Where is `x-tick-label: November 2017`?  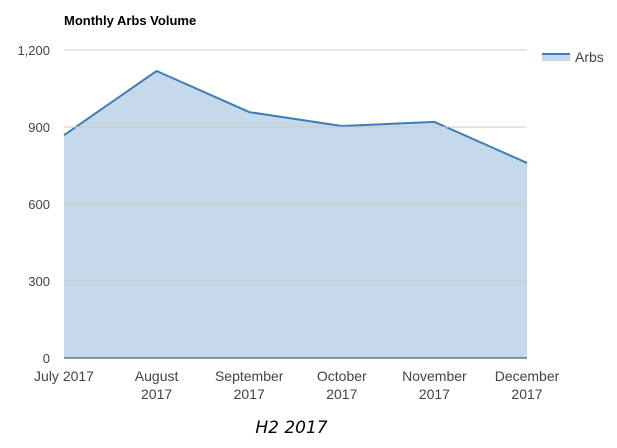
x-tick-label: November 2017 is located at coordinates (434, 385).